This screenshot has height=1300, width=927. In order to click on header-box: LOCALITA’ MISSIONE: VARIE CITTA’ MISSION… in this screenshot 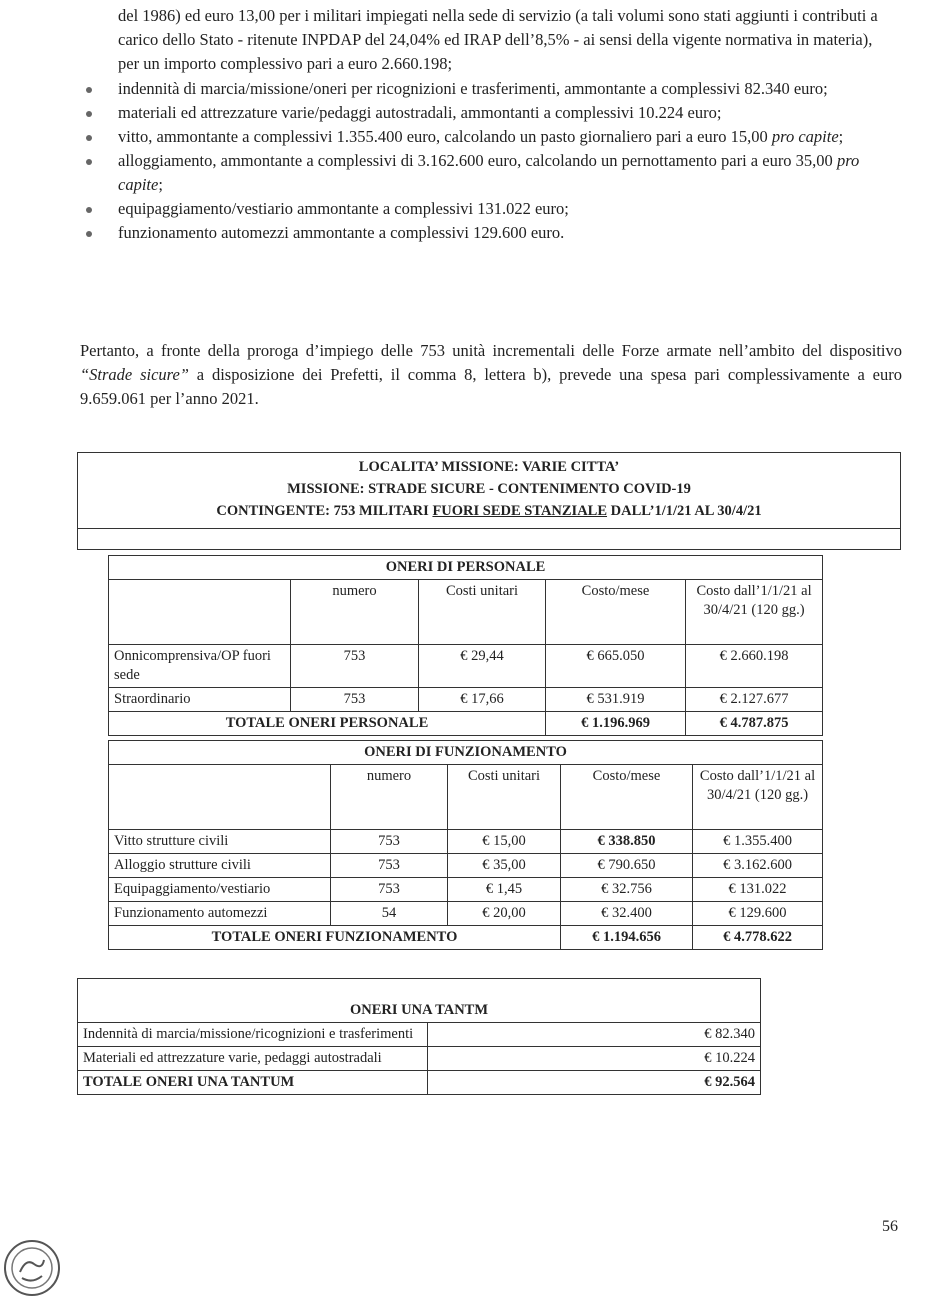, I will do `click(489, 501)`.